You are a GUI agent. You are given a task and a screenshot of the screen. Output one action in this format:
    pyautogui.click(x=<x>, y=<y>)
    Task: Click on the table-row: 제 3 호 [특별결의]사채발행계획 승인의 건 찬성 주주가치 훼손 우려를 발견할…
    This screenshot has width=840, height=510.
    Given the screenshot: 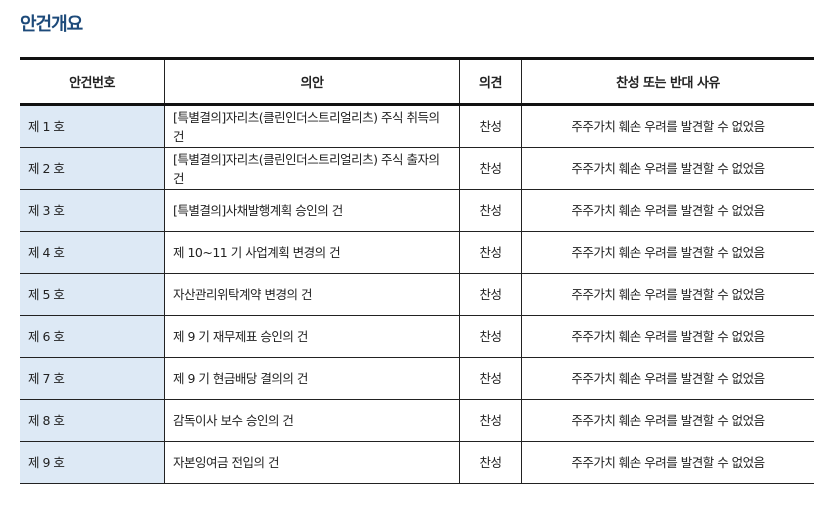 What is the action you would take?
    pyautogui.click(x=417, y=210)
    